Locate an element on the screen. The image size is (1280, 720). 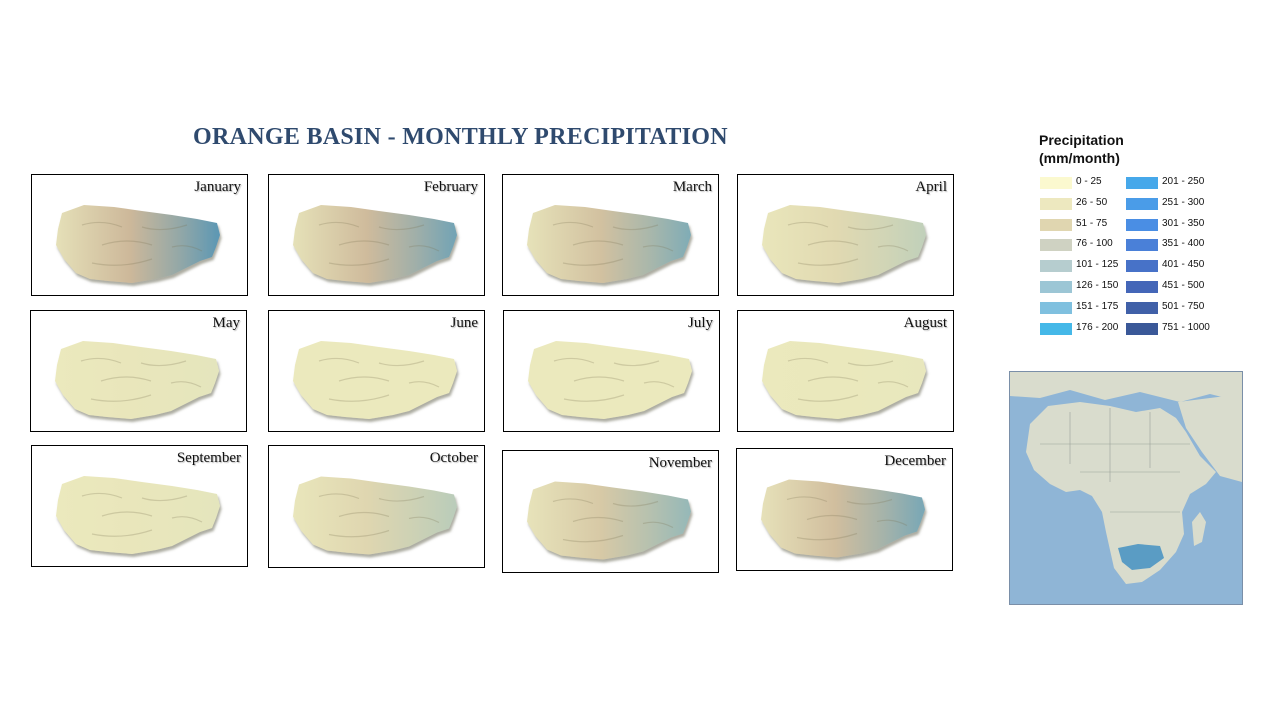
map-panel-october: October is located at coordinates (376, 506).